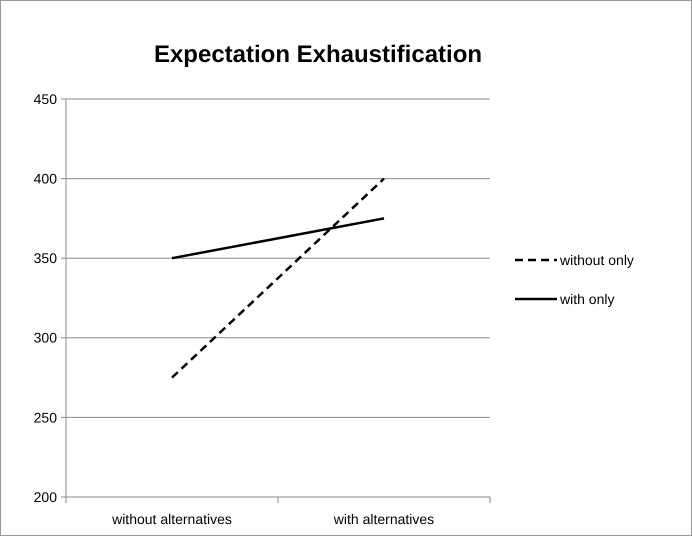  What do you see at coordinates (46, 178) in the screenshot?
I see `y-tick-label: 400` at bounding box center [46, 178].